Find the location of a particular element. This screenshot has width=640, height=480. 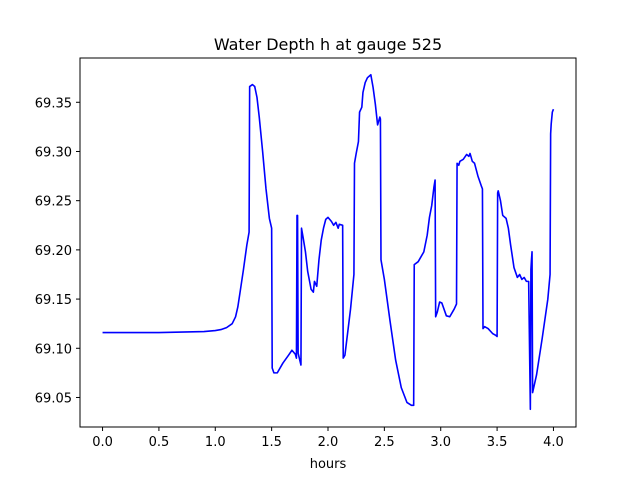

y-tick-label: 69.20 is located at coordinates (53, 251).